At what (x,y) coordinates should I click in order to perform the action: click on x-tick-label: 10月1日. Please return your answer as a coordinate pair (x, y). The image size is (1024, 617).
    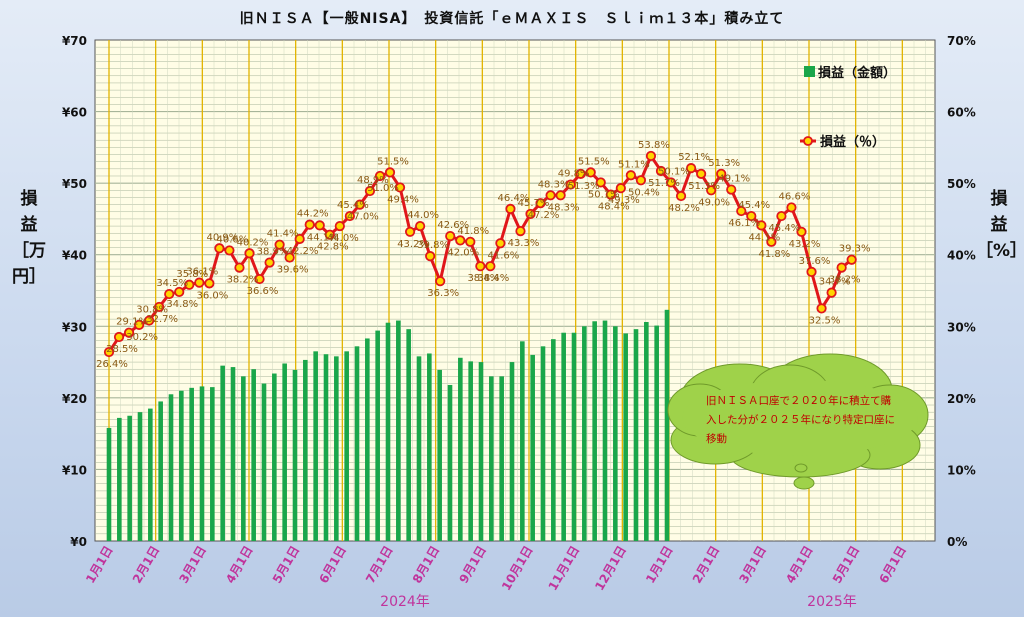
    Looking at the image, I should click on (517, 568).